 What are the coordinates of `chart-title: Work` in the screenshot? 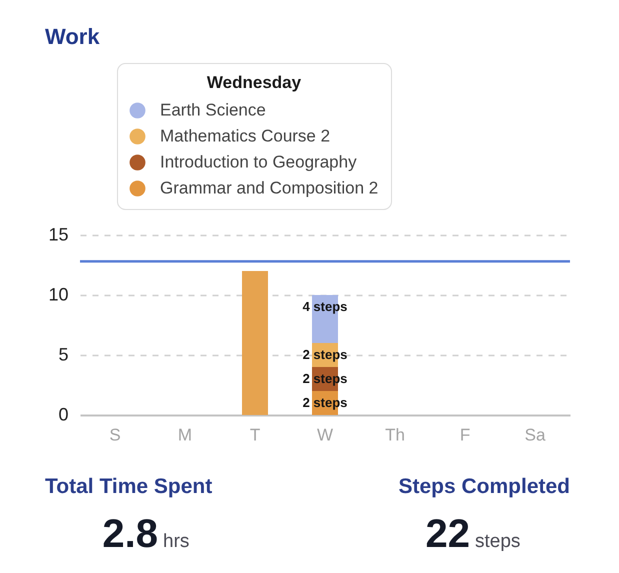 It's located at (72, 36).